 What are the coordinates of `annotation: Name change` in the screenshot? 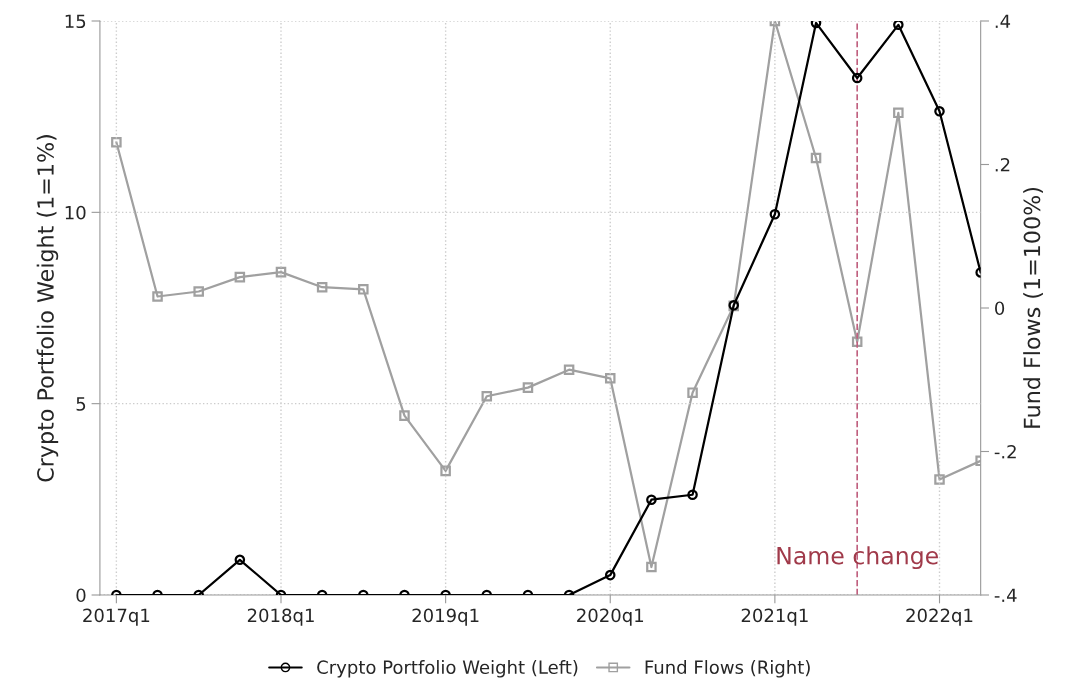 It's located at (857, 558).